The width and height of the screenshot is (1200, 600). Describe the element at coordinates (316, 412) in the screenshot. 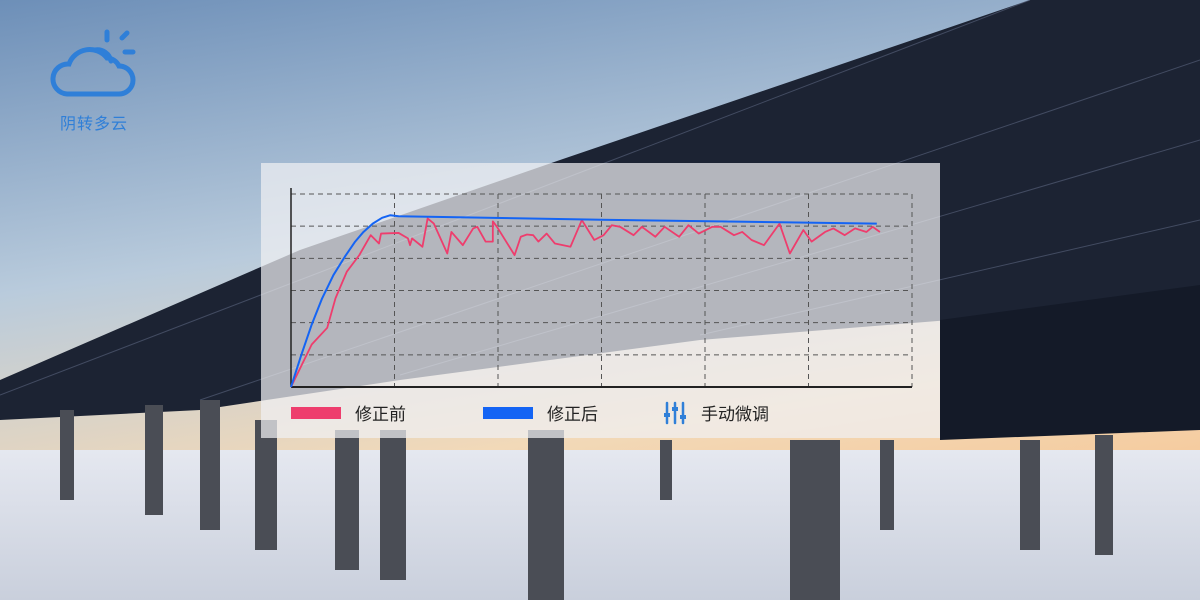

I see `legend-swatch-before` at that location.